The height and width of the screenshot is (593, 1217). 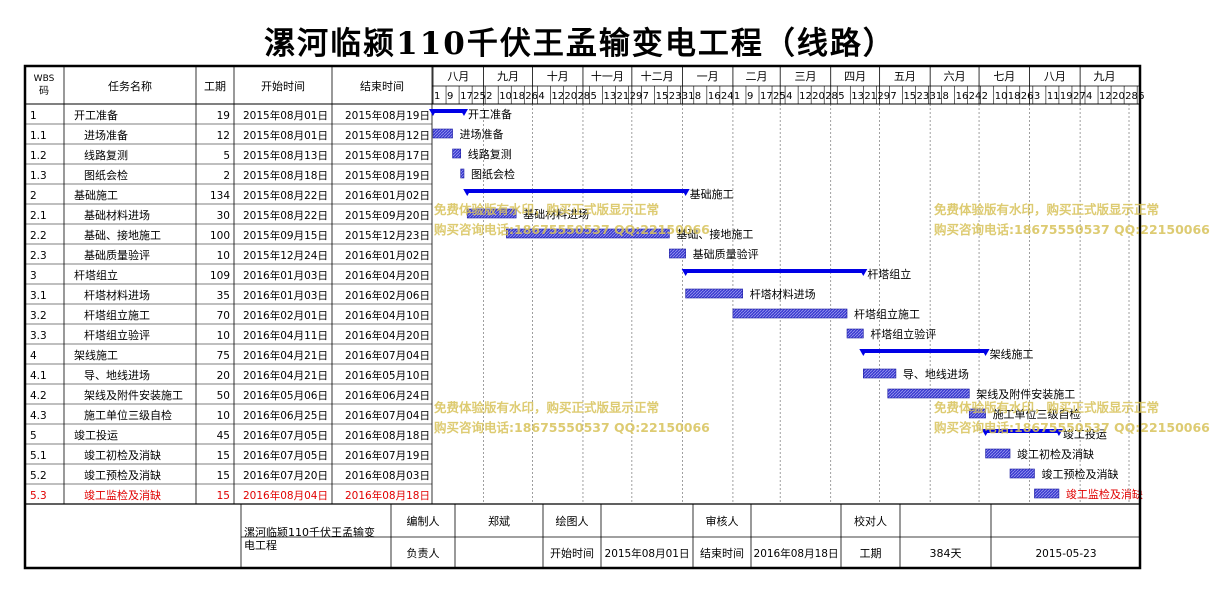 What do you see at coordinates (490, 114) in the screenshot?
I see `bar-label: 开工准备` at bounding box center [490, 114].